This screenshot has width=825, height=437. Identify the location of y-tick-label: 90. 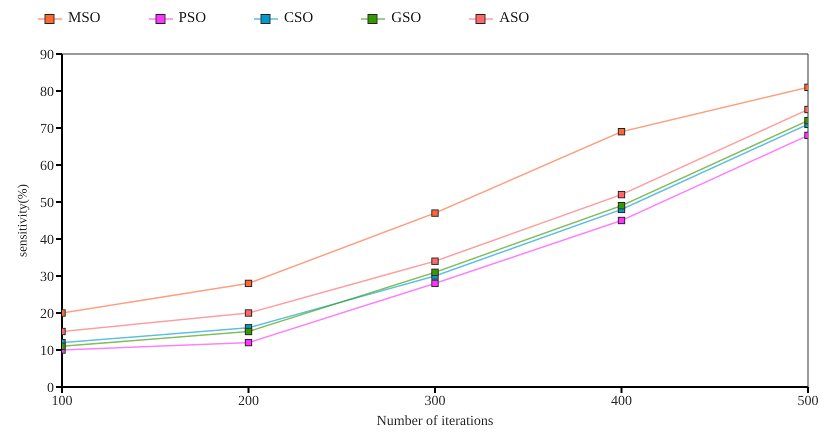
(47, 55).